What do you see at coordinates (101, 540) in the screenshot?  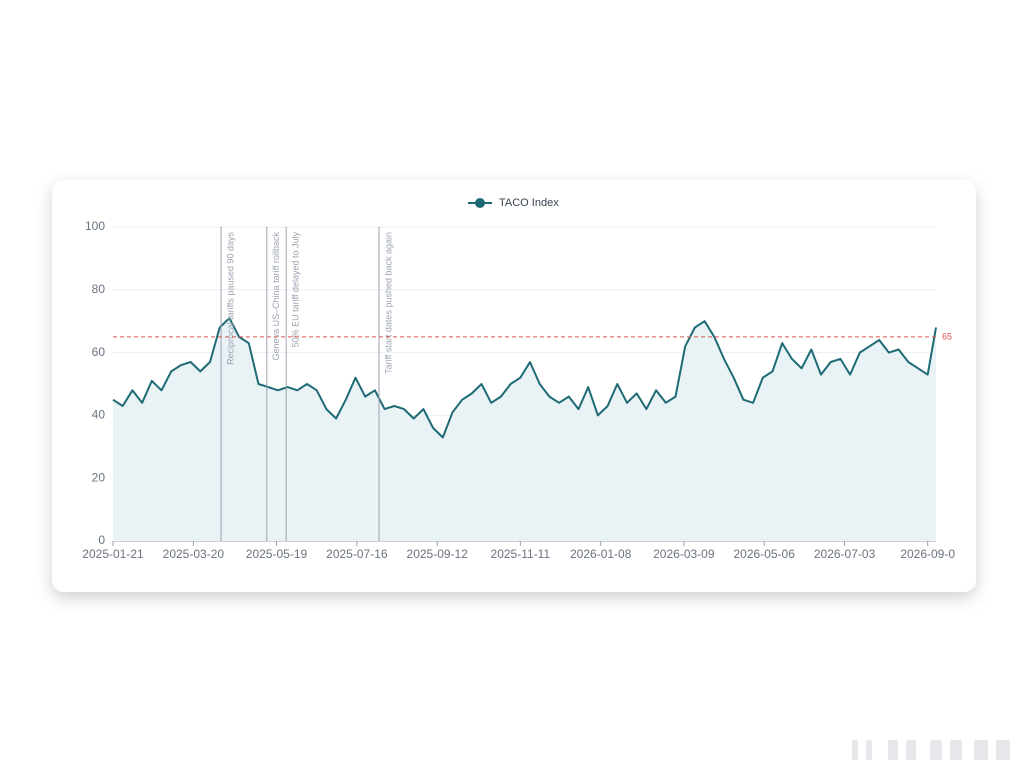 I see `y-tick-label: 0` at bounding box center [101, 540].